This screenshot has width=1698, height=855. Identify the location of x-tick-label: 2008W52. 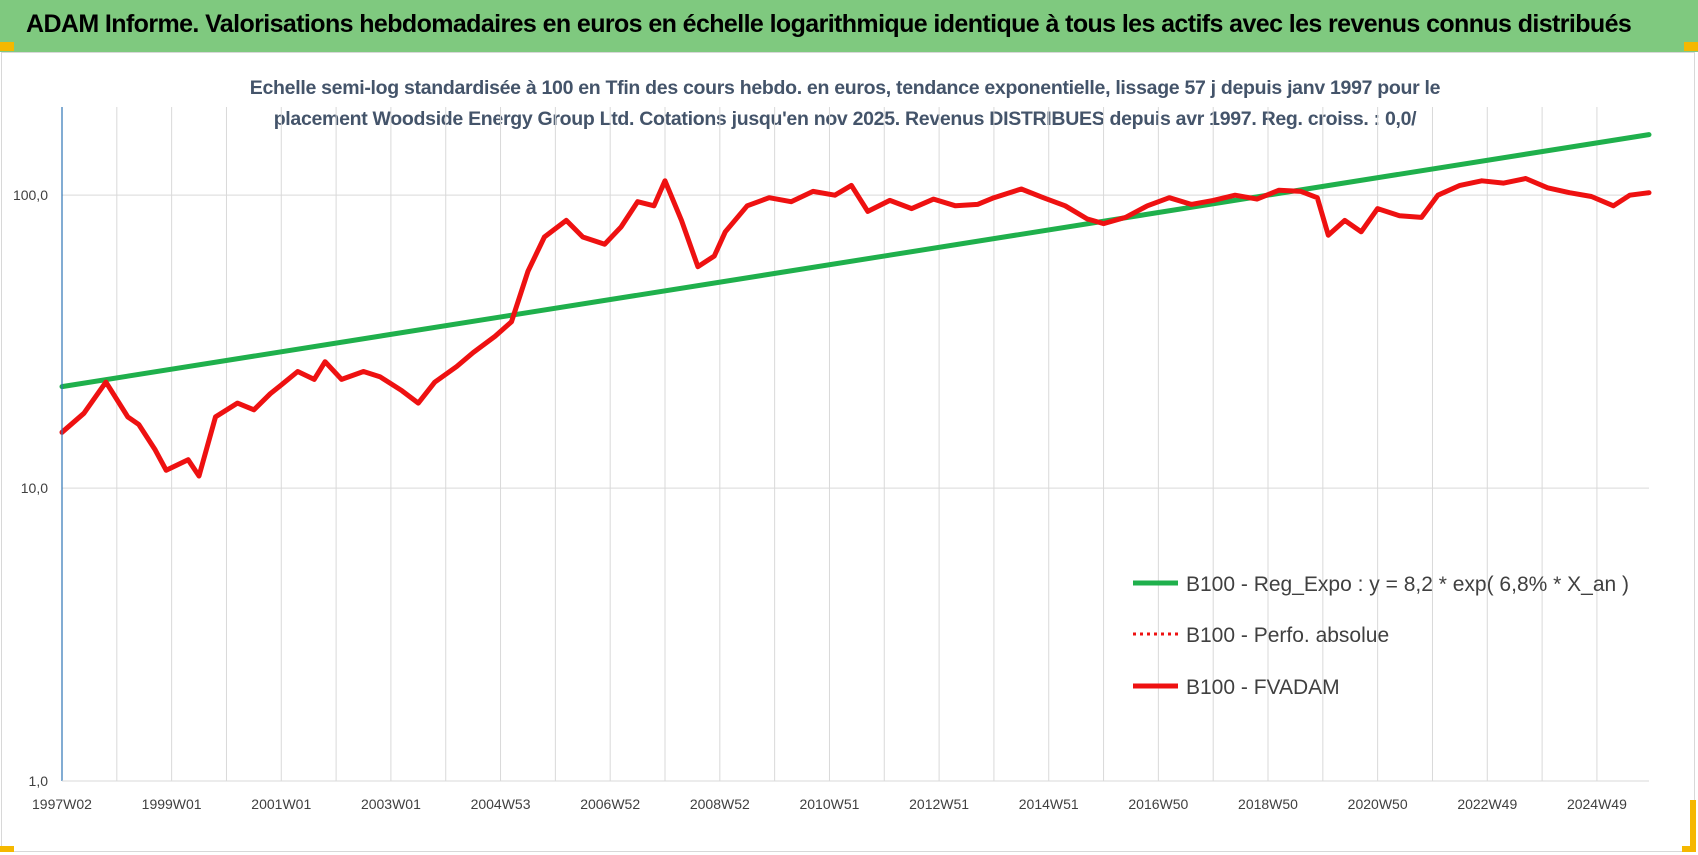
(720, 804).